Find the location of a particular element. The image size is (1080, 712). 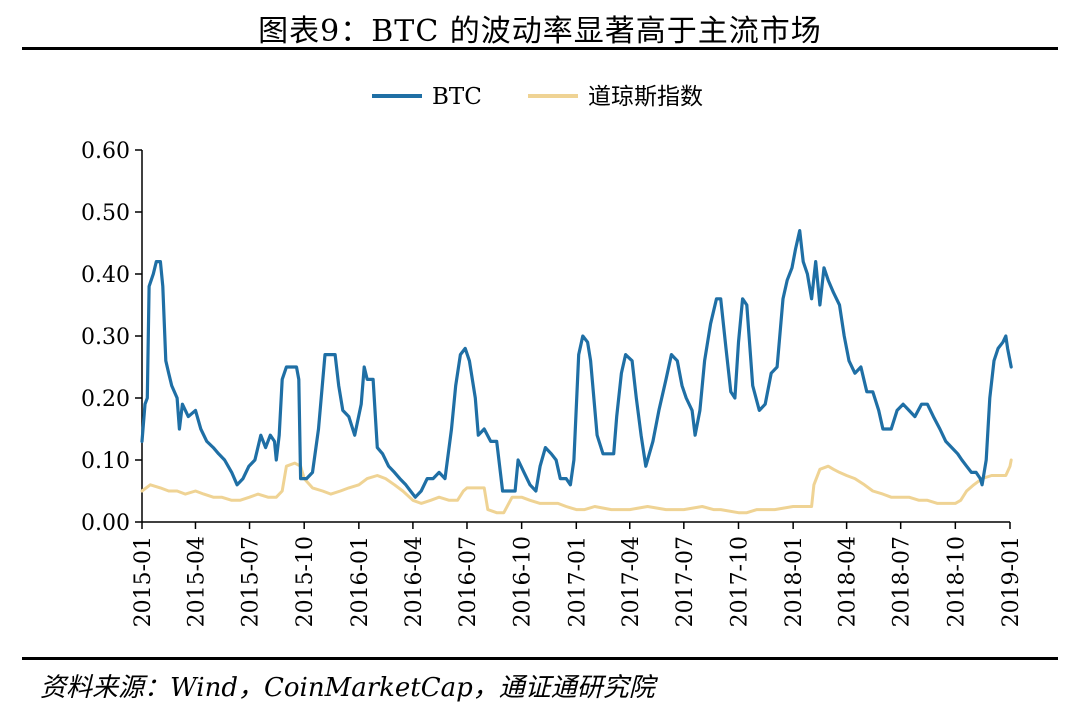

x-tick-label: 2016-04 is located at coordinates (414, 581).